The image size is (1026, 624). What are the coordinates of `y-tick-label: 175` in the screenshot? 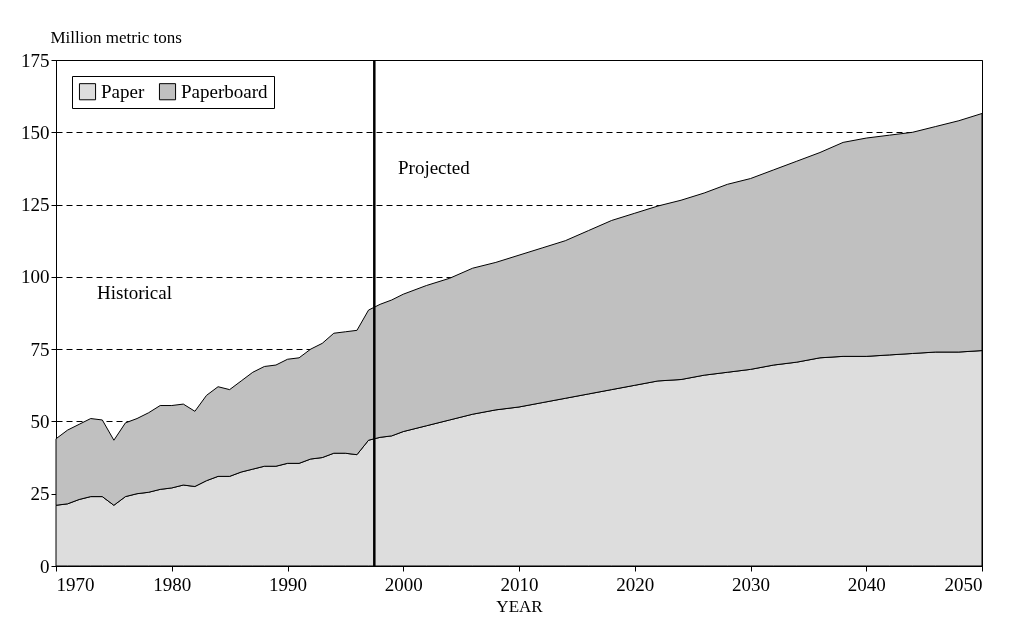 It's located at (35, 60).